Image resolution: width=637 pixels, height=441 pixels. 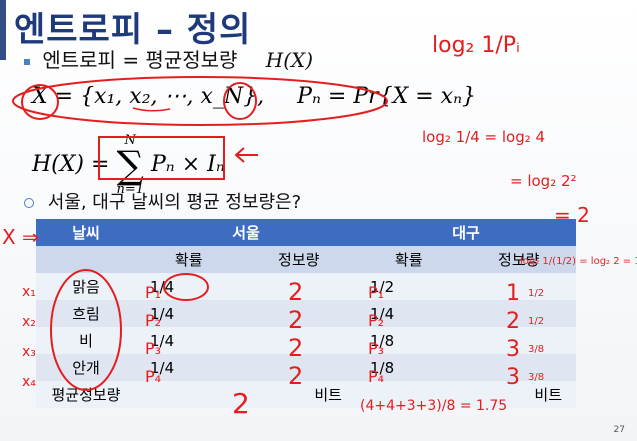 I want to click on entropy-formula: H(X) = N ∑ n=1 Pₙ × Iₙ, so click(x=128, y=165).